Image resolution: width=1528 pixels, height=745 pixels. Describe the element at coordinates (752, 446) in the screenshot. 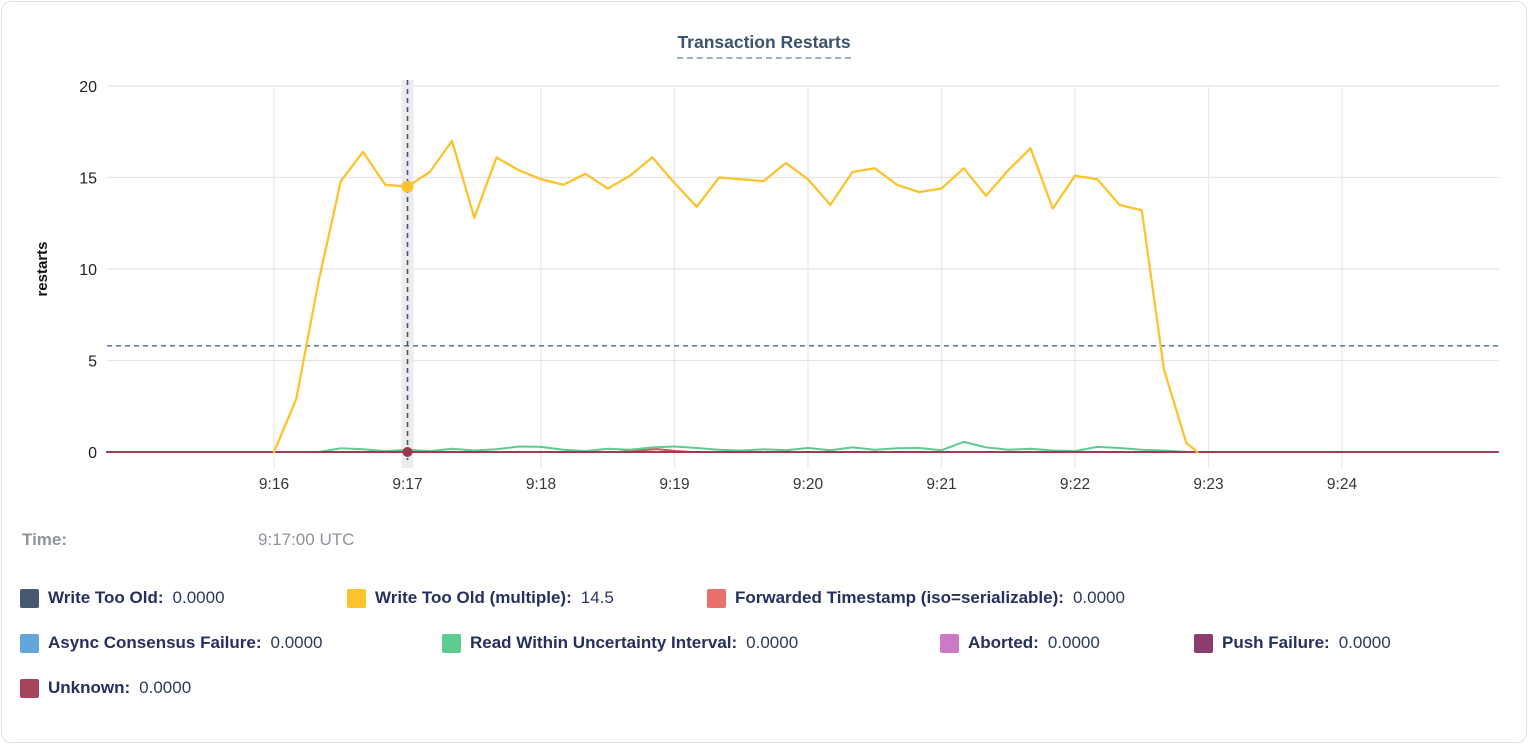

I see `series-line-read-within-uncertainty-interval` at that location.